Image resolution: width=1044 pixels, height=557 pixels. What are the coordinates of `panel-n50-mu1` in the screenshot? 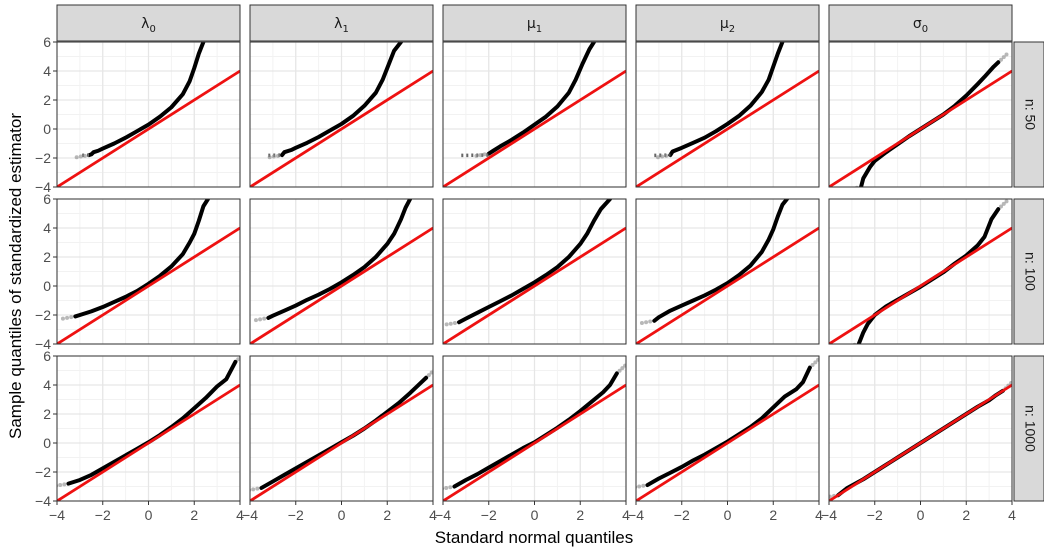 It's located at (534, 109).